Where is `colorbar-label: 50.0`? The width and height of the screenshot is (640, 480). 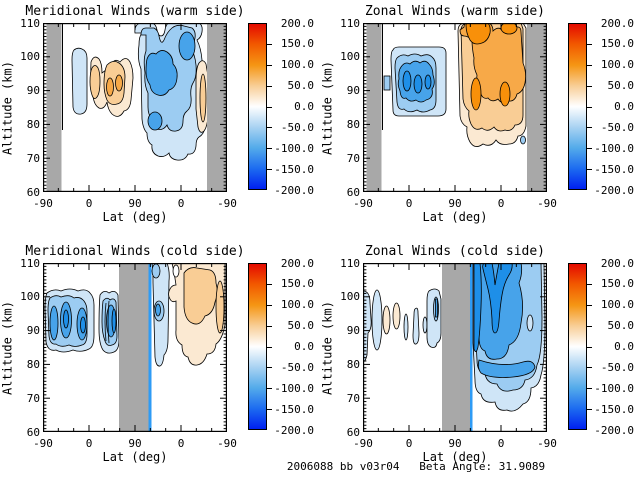
colorbar-label: 50.0 is located at coordinates (621, 326).